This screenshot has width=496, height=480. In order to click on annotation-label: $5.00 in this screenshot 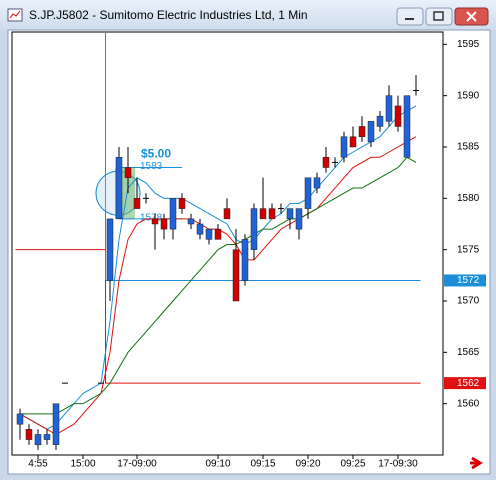, I will do `click(156, 154)`.